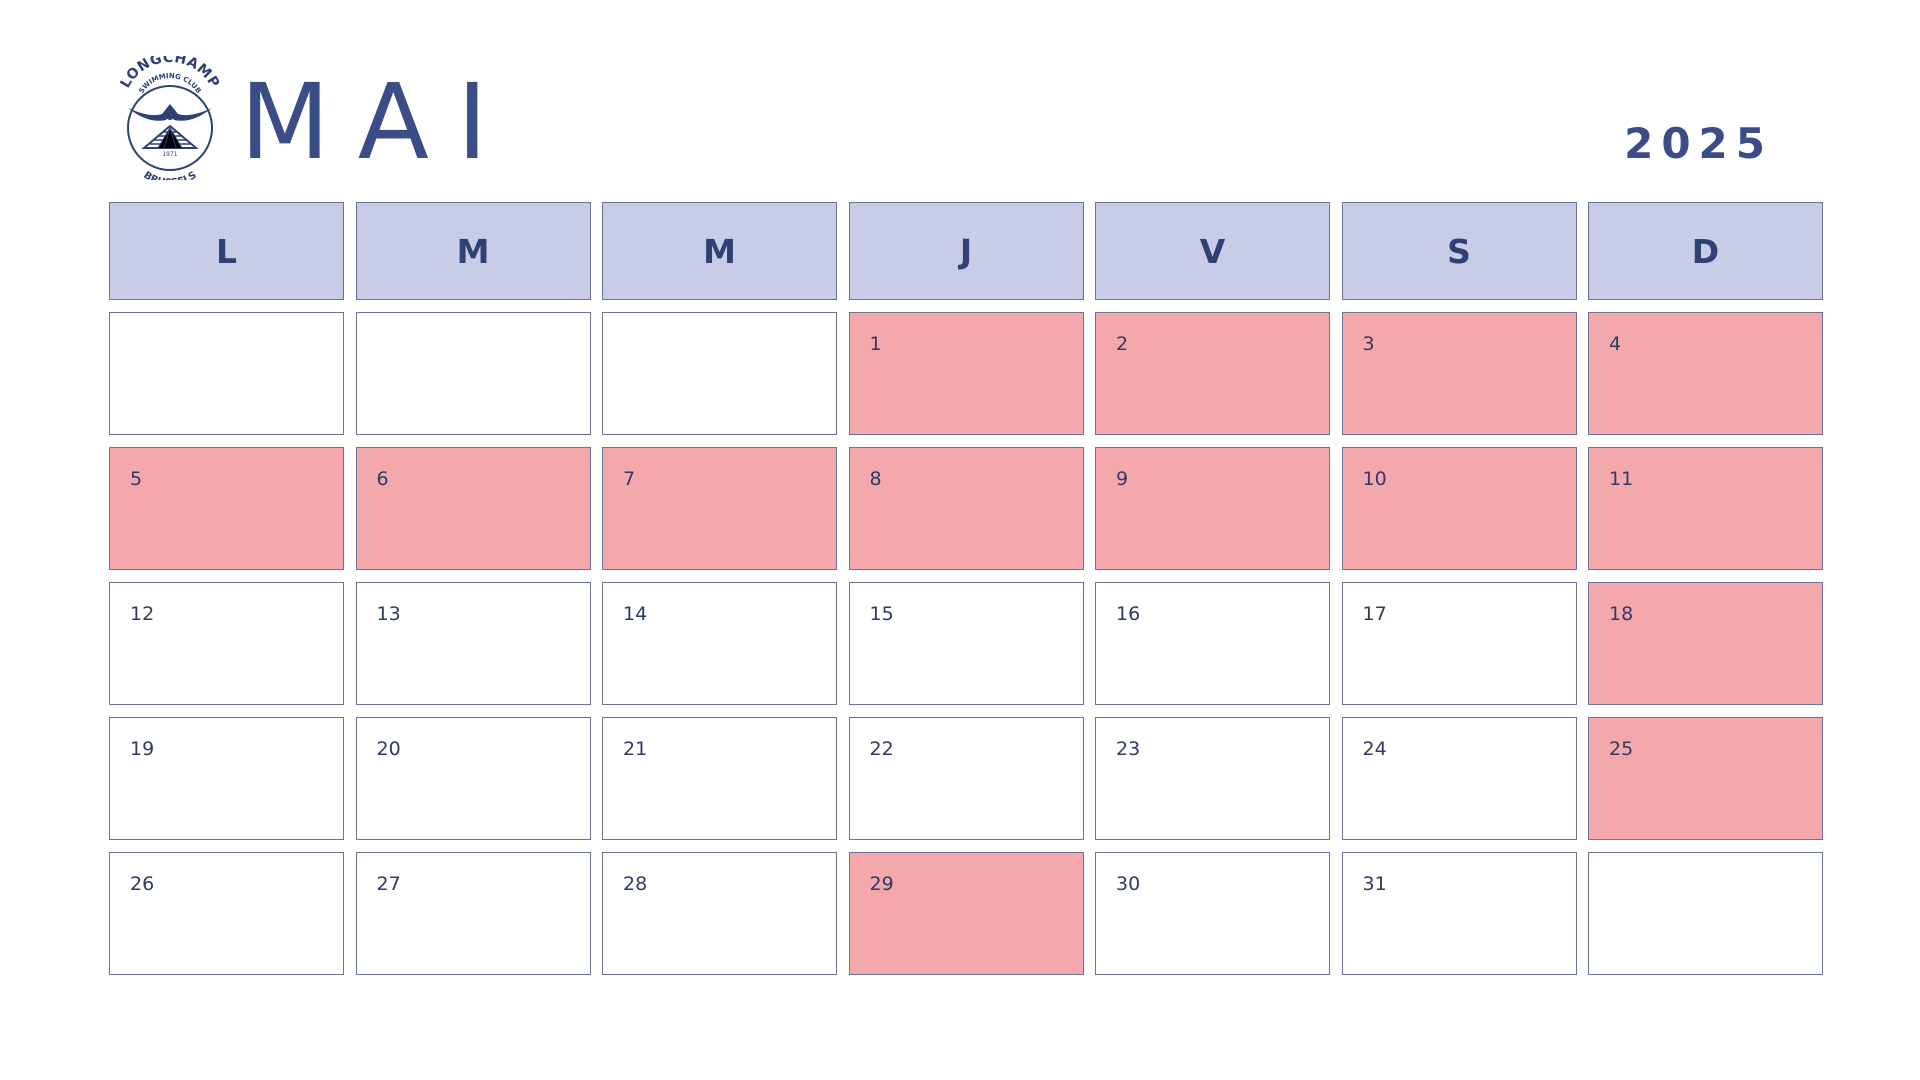 The image size is (1920, 1080). I want to click on day-number: 6, so click(382, 479).